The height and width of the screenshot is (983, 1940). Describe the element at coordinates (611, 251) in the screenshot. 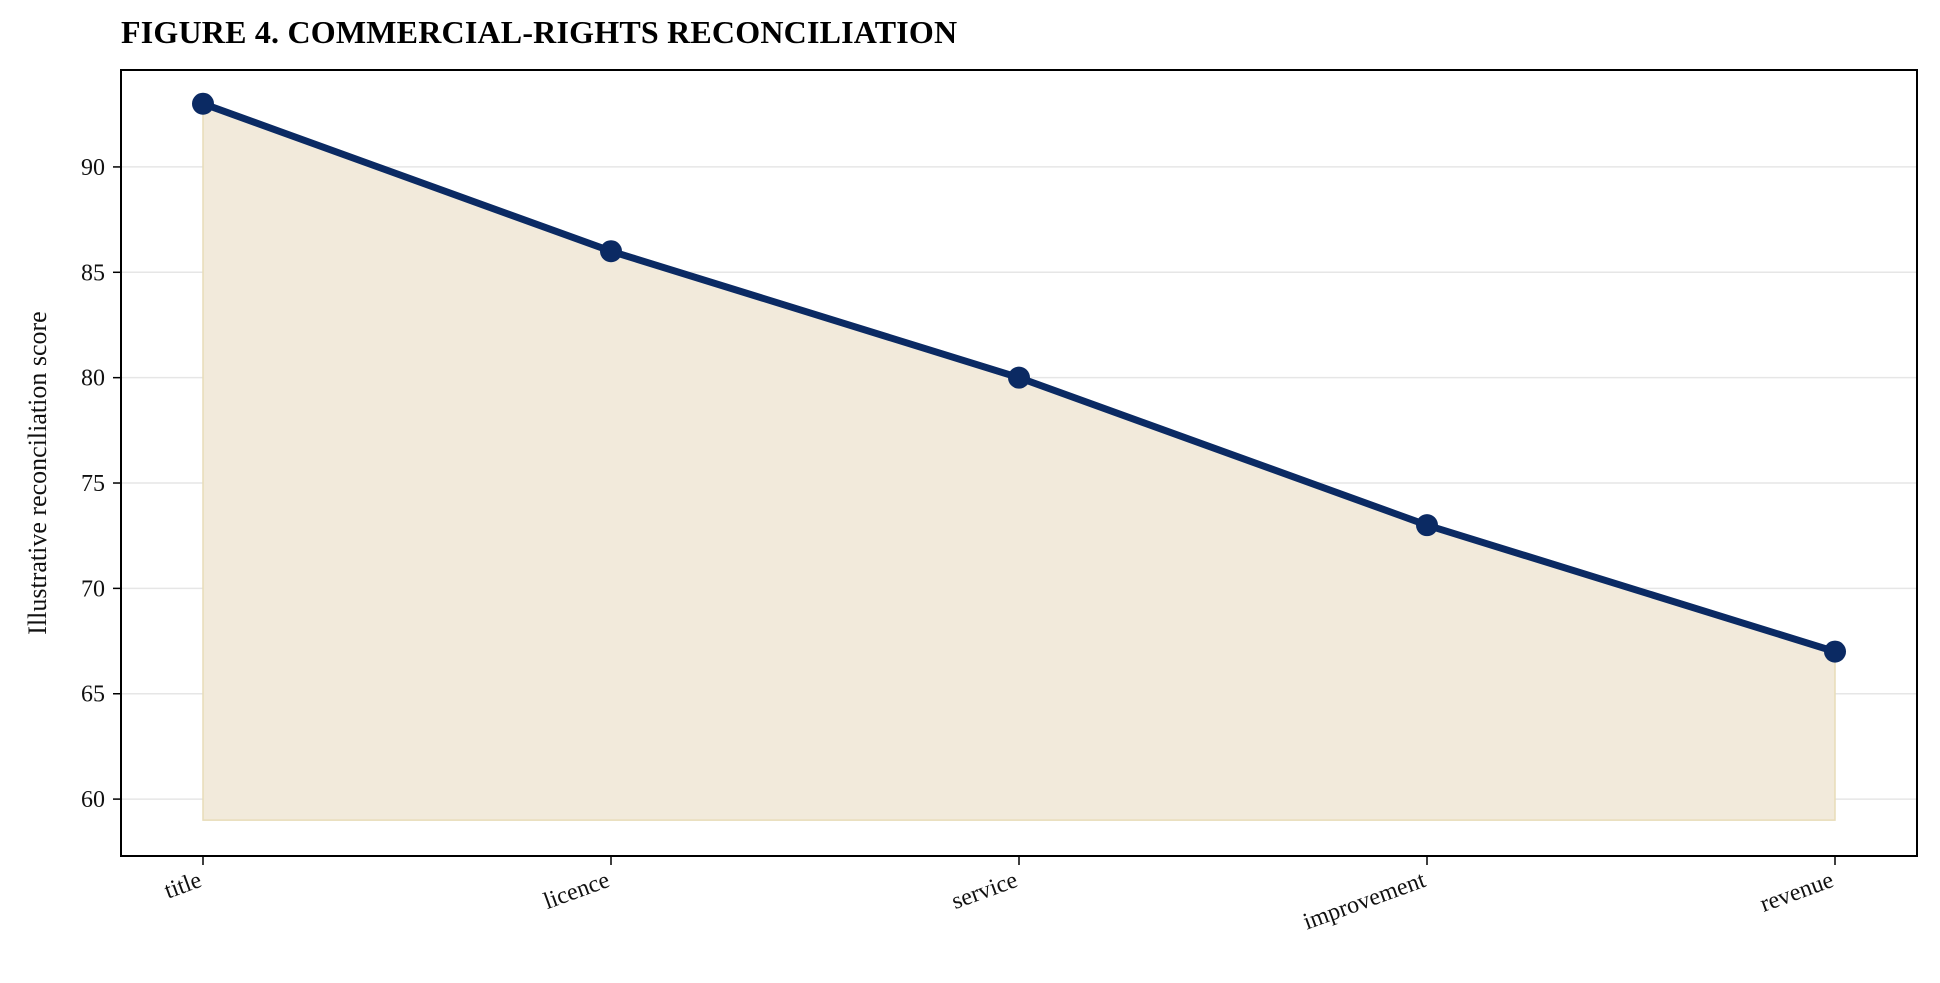

I see `data-point-licence` at that location.